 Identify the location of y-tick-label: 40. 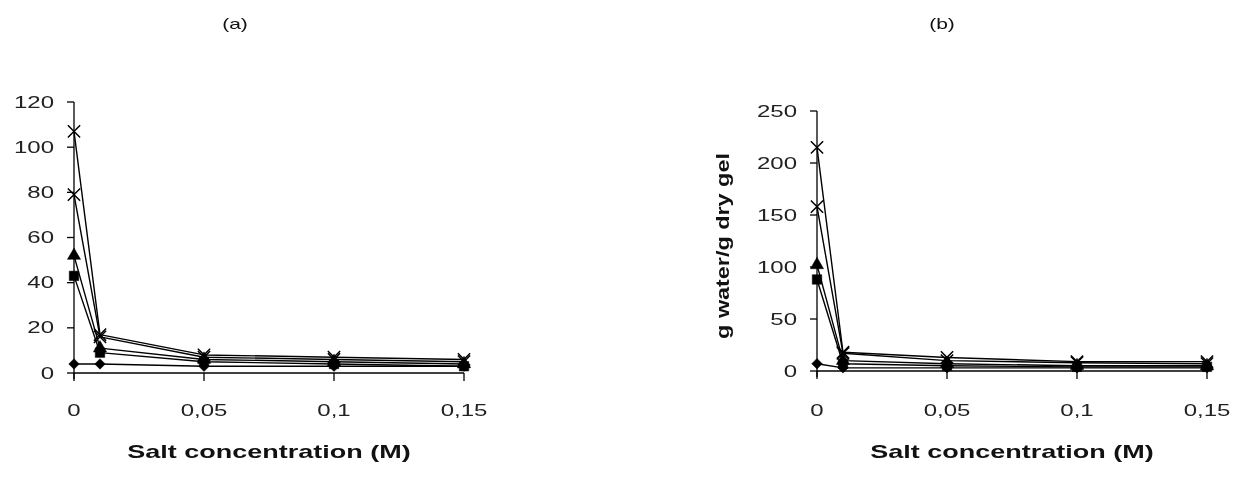
(40, 283).